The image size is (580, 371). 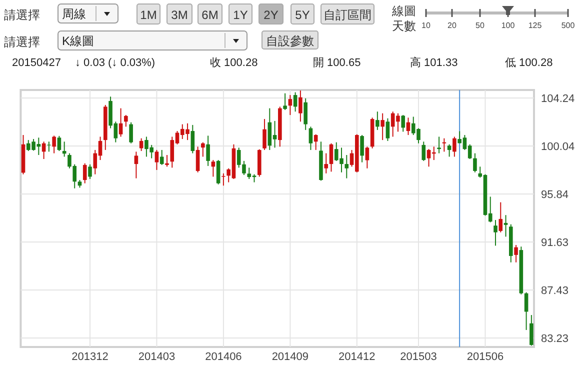 What do you see at coordinates (535, 25) in the screenshot?
I see `text: 125` at bounding box center [535, 25].